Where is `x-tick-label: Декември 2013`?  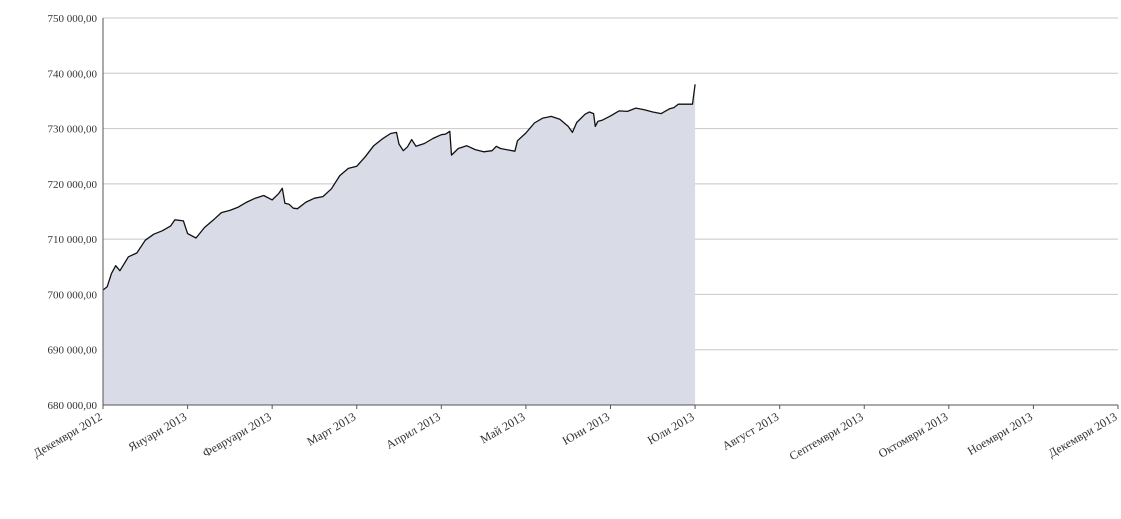
x-tick-label: Декември 2013 is located at coordinates (1083, 434).